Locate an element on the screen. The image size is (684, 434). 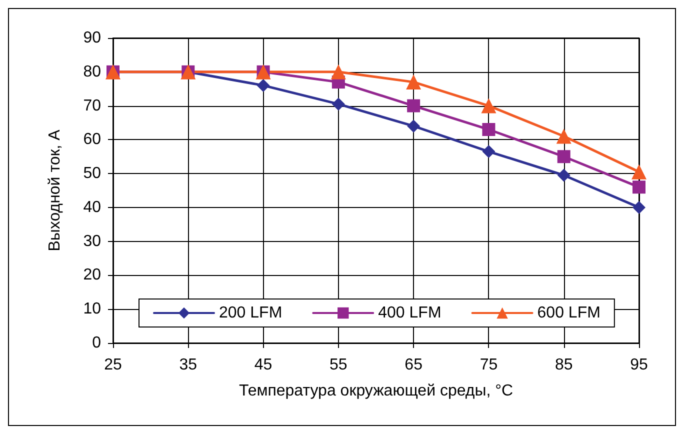
y-tick-label: 90 is located at coordinates (92, 38).